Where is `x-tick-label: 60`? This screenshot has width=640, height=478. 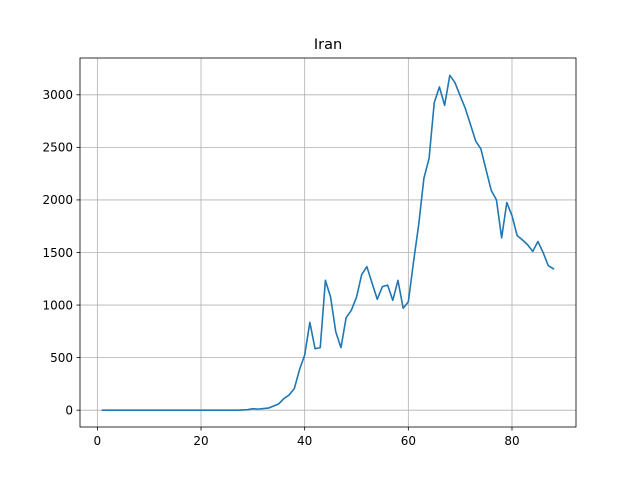 x-tick-label: 60 is located at coordinates (408, 441).